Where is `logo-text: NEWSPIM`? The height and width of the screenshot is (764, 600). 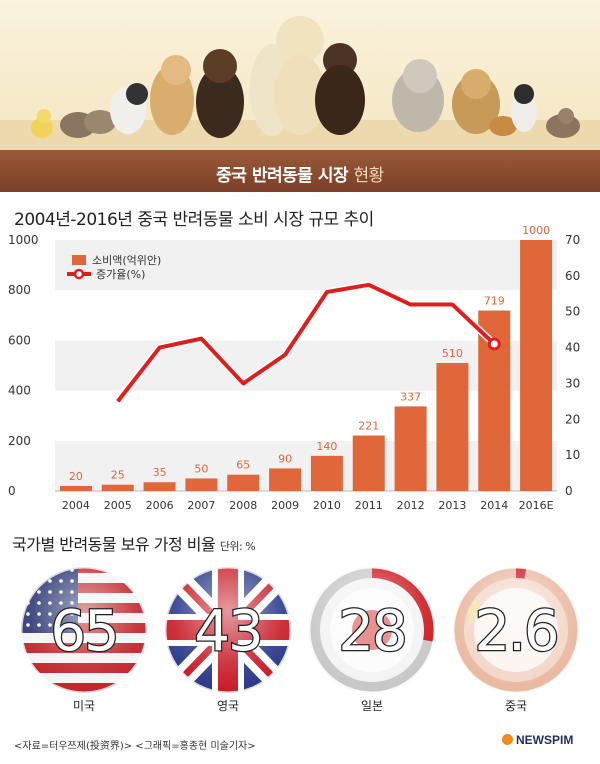 logo-text: NEWSPIM is located at coordinates (545, 740).